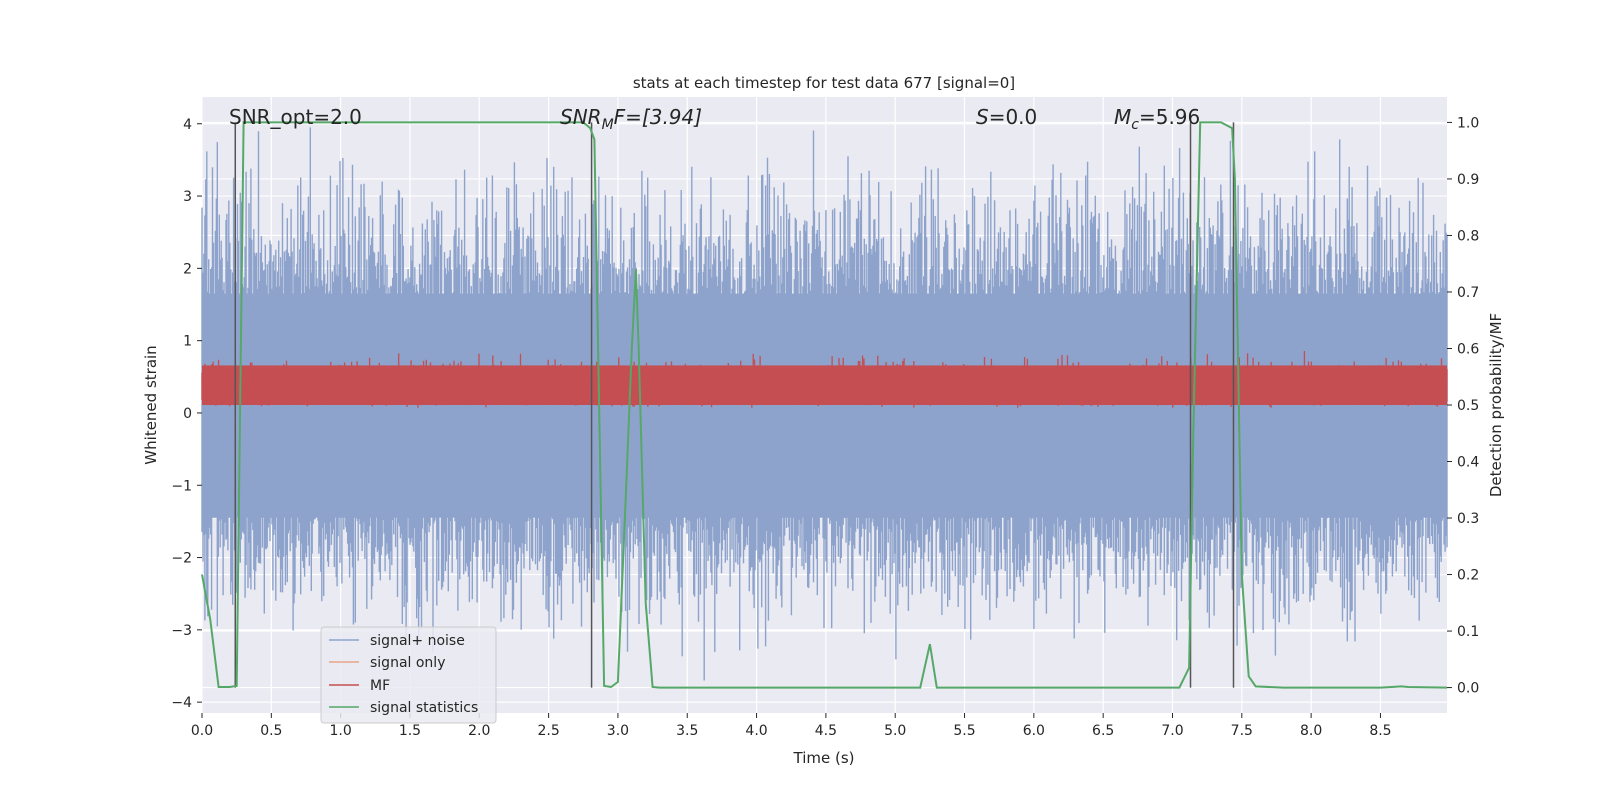  Describe the element at coordinates (1172, 731) in the screenshot. I see `x-tick-label: 7.0` at that location.